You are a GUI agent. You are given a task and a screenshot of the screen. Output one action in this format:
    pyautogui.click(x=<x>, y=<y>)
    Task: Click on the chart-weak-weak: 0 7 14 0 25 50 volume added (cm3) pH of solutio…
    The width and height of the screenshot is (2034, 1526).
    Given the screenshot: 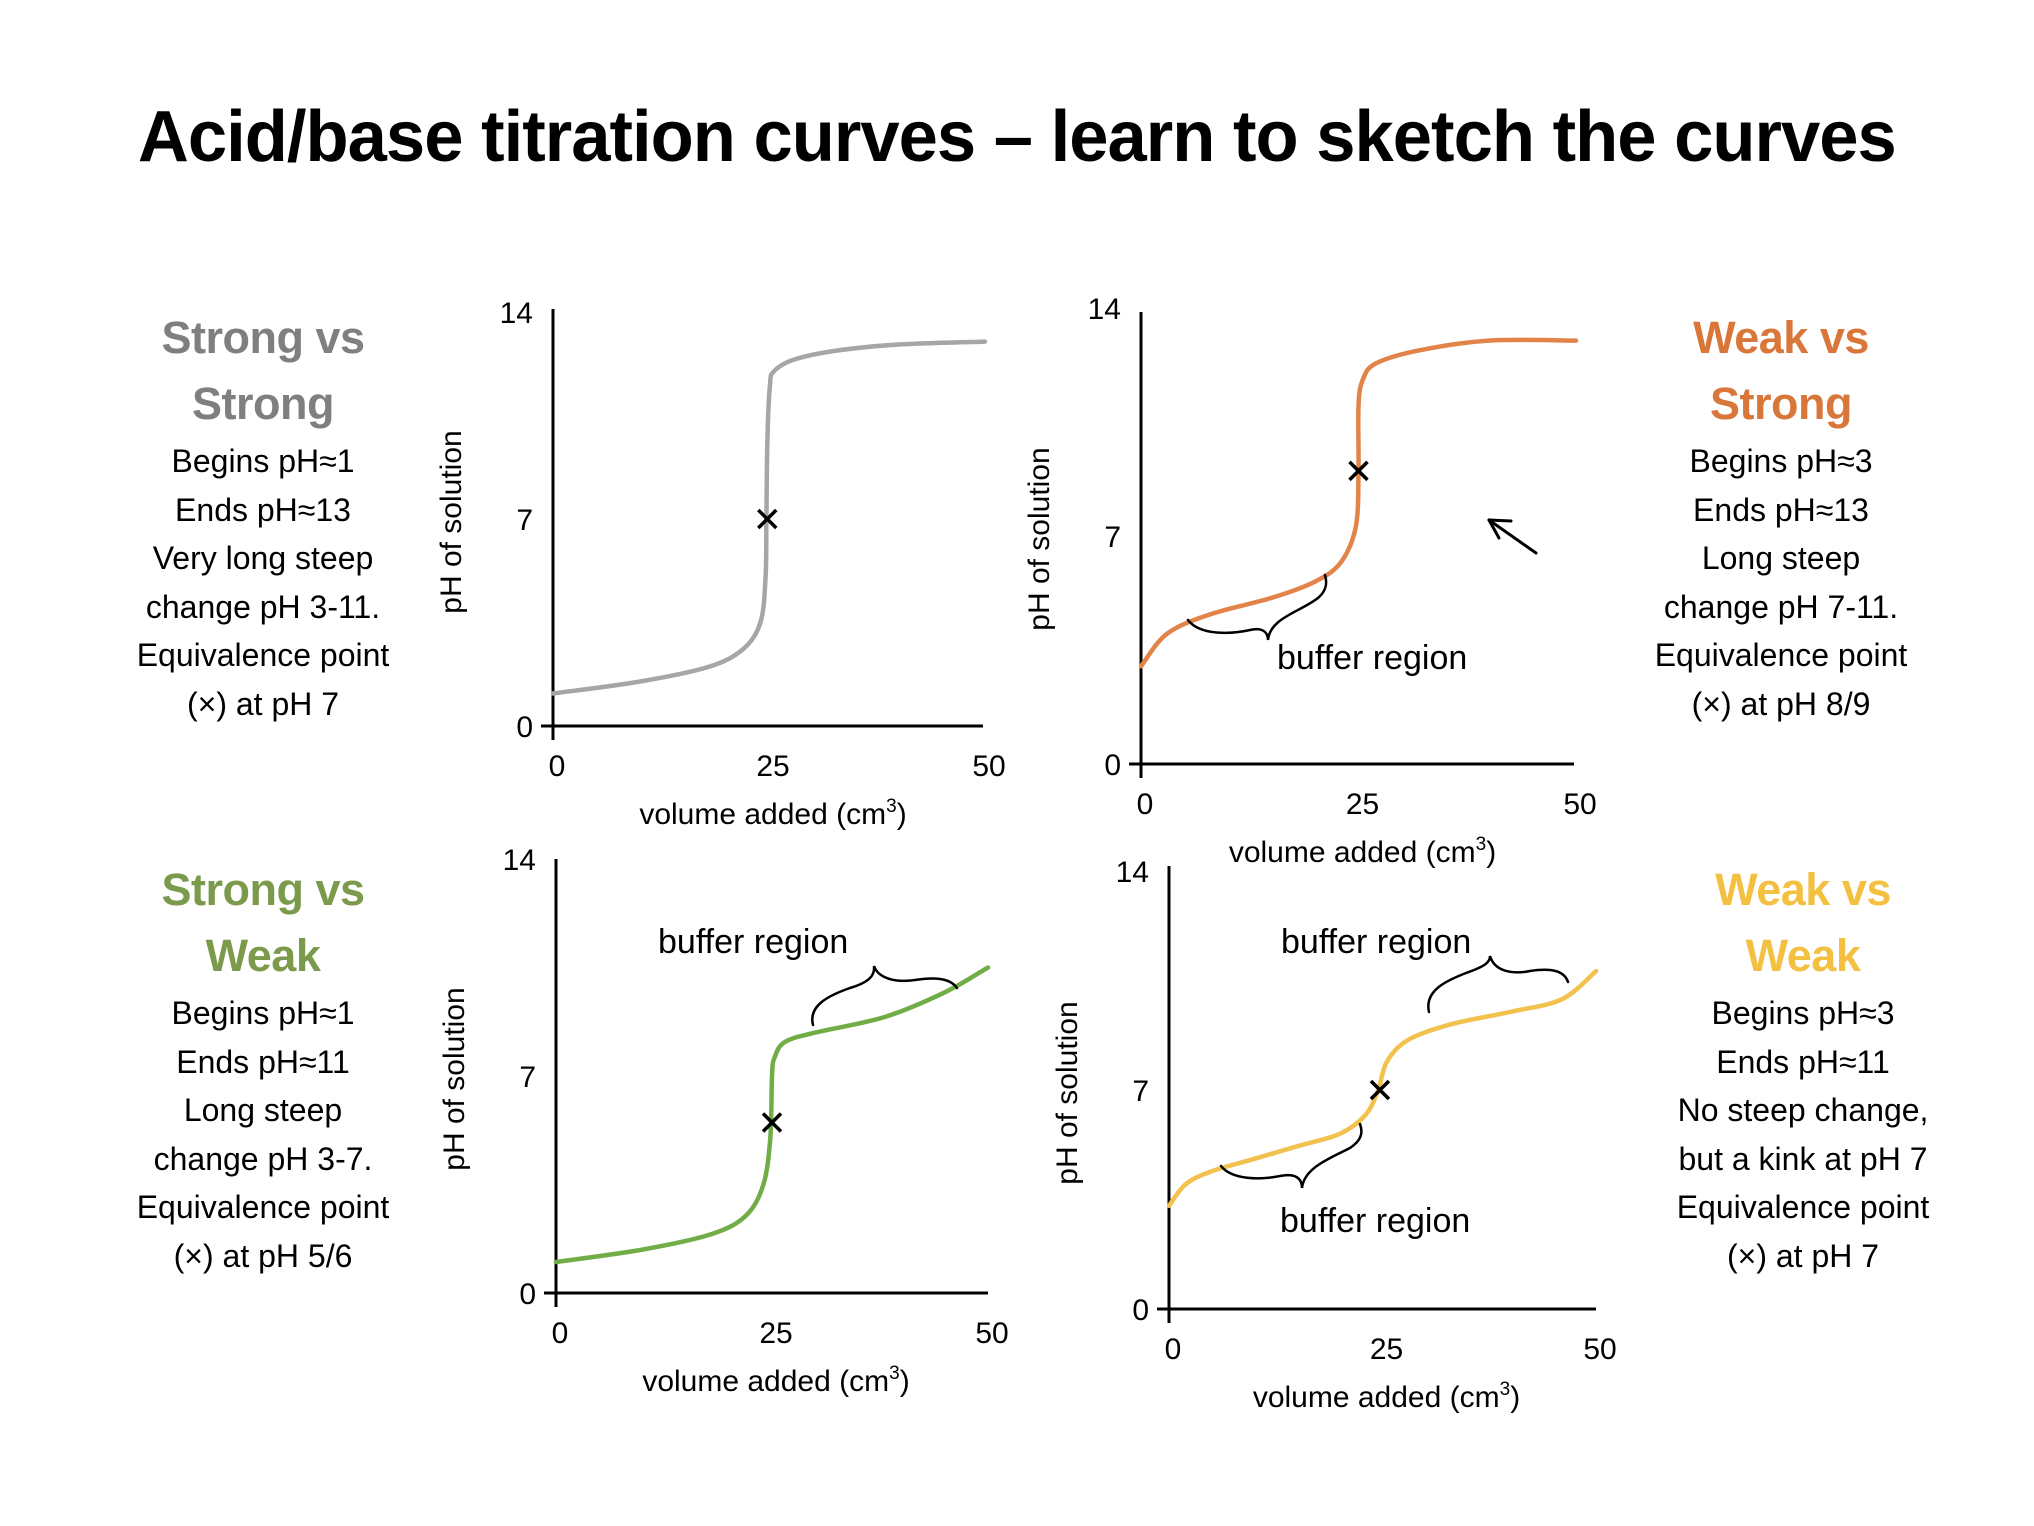 What is the action you would take?
    pyautogui.click(x=1334, y=1135)
    